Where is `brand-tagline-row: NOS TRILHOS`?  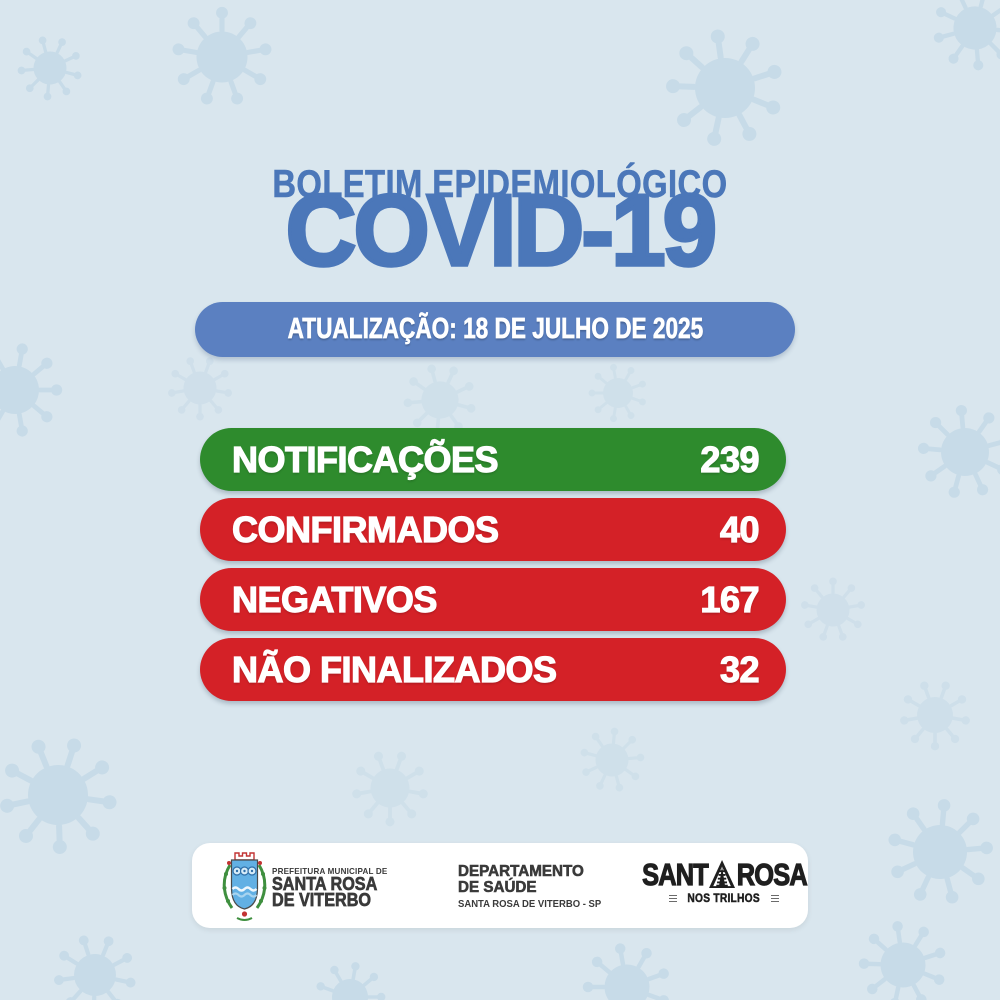 brand-tagline-row: NOS TRILHOS is located at coordinates (724, 898).